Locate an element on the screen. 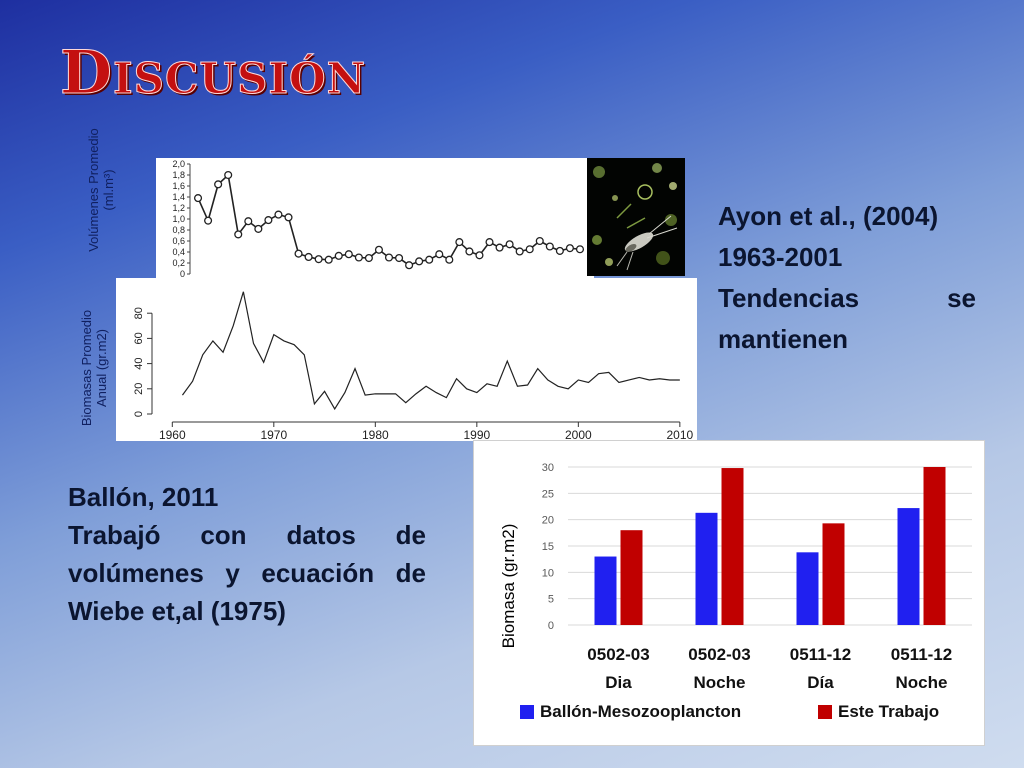  x-tick-label: 2000 is located at coordinates (578, 434).